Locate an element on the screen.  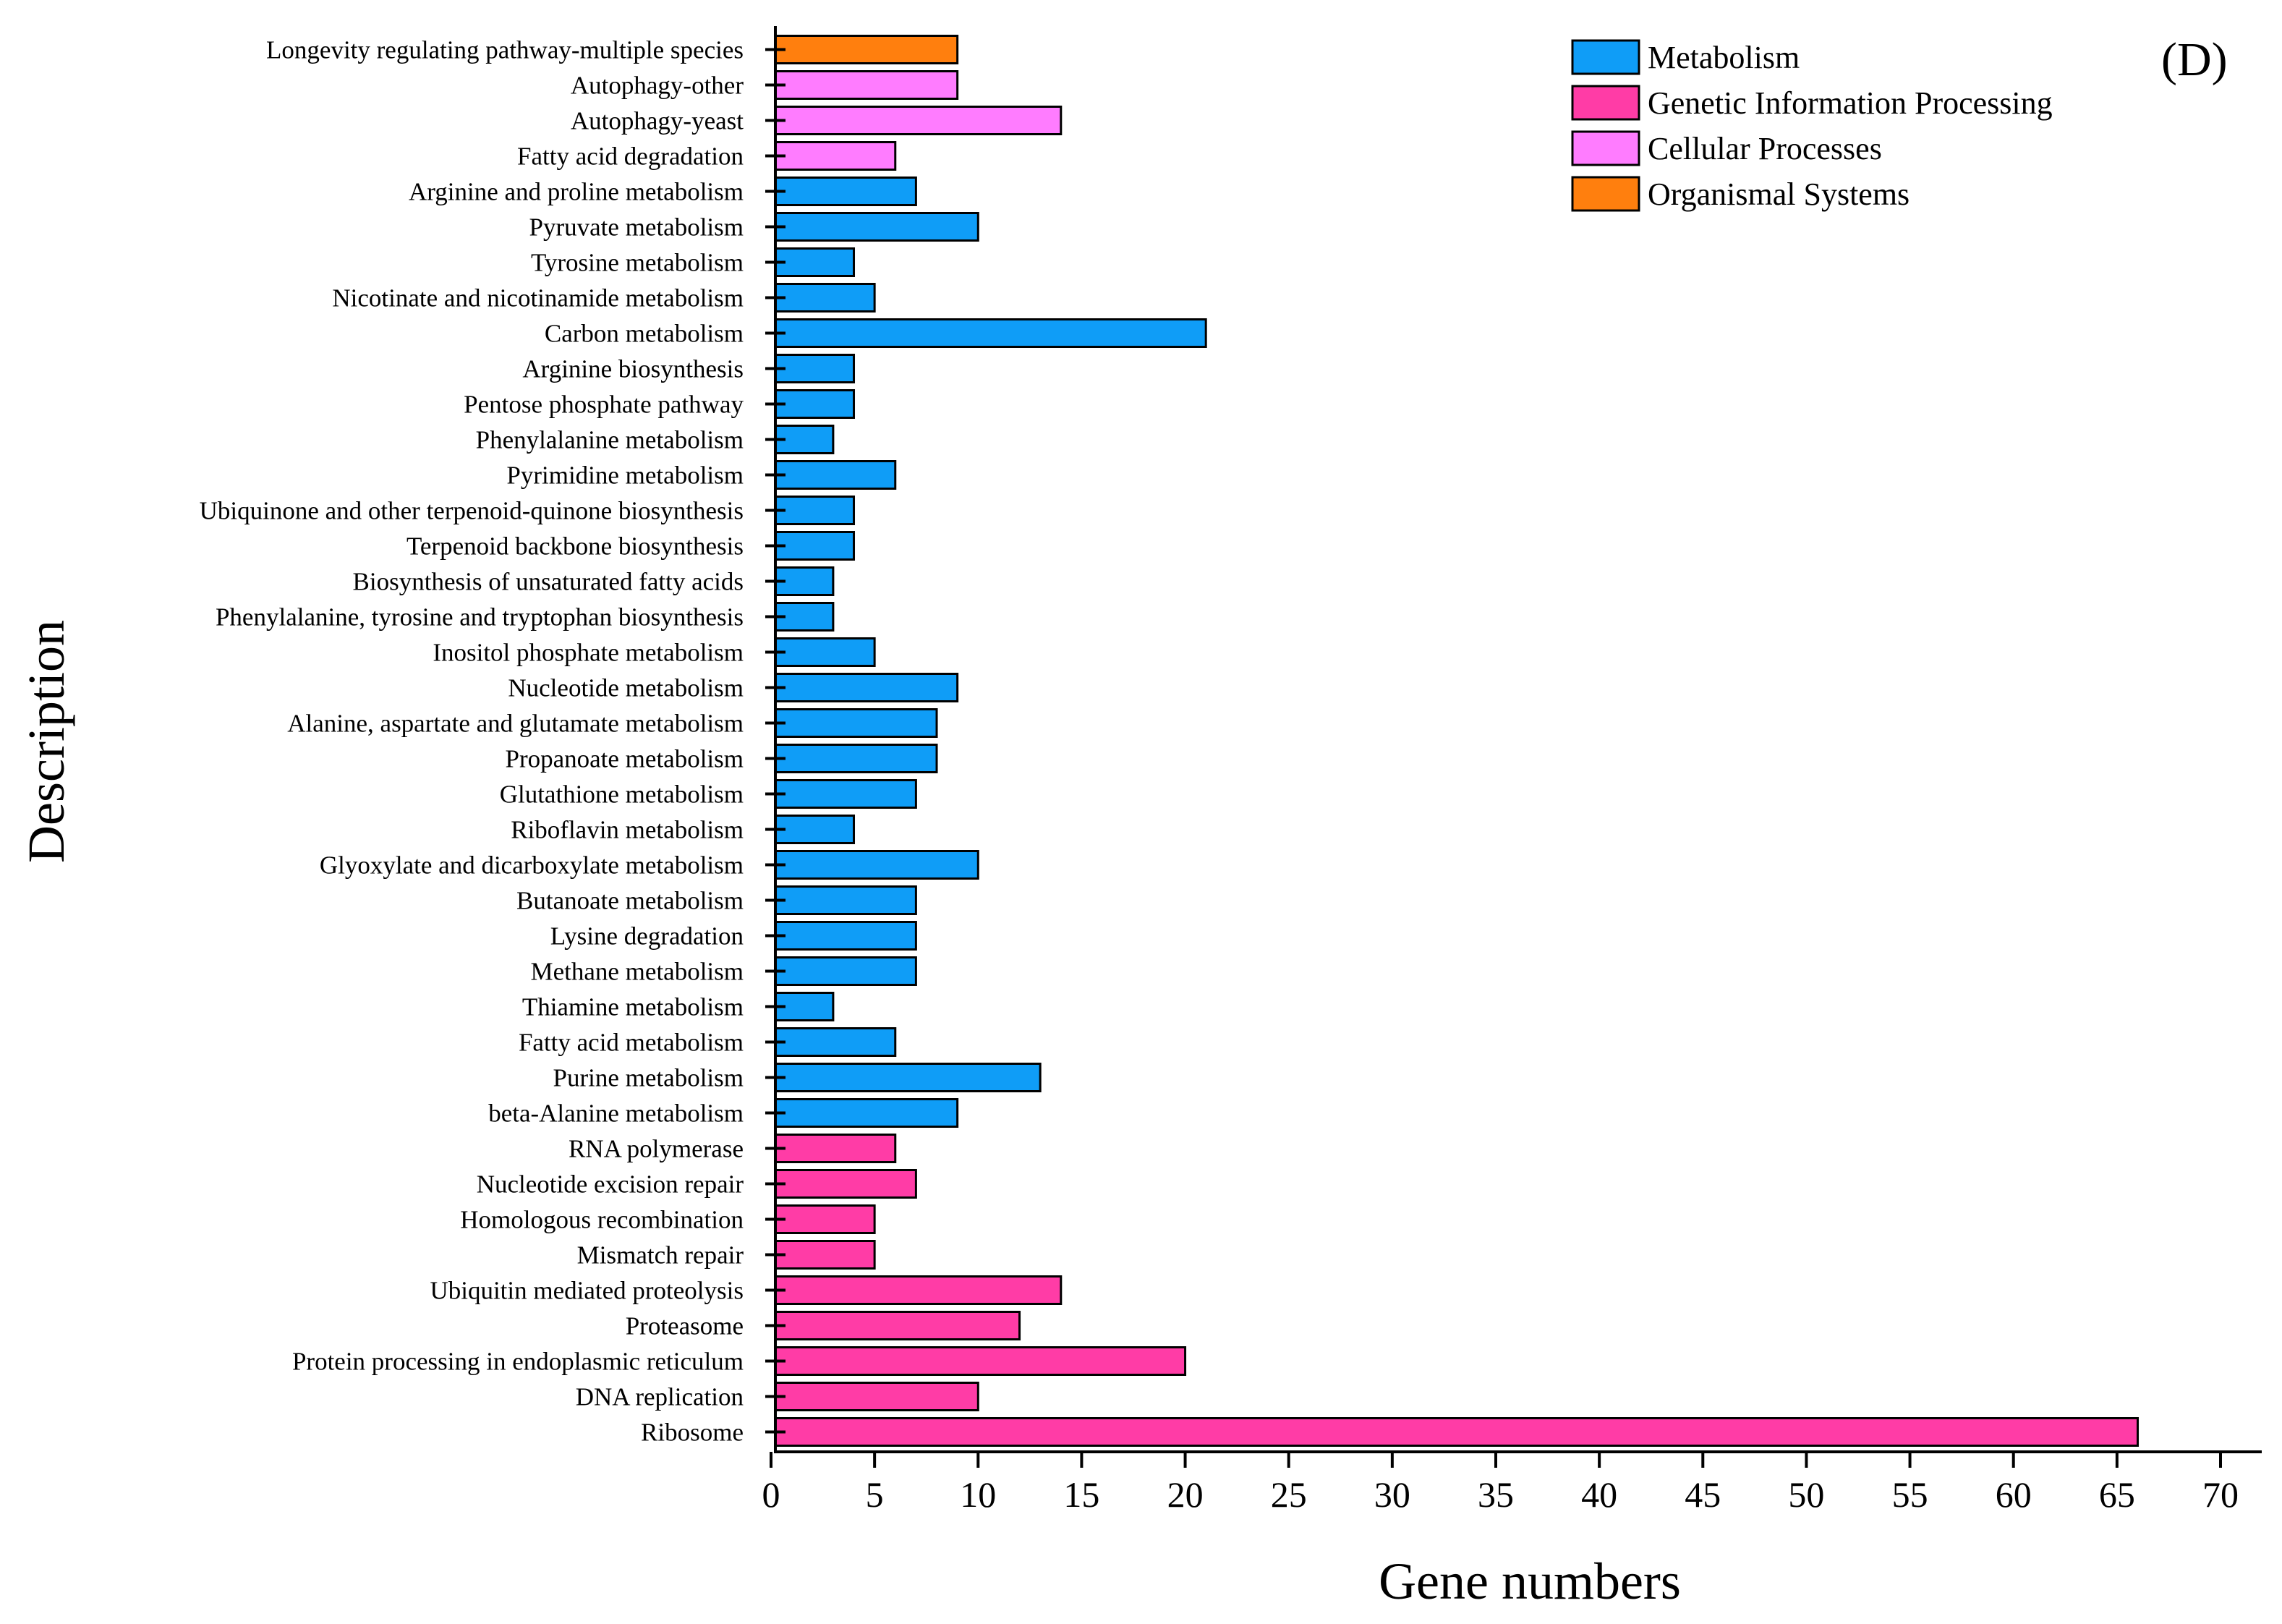
x-tick-label: 25 is located at coordinates (1289, 1494).